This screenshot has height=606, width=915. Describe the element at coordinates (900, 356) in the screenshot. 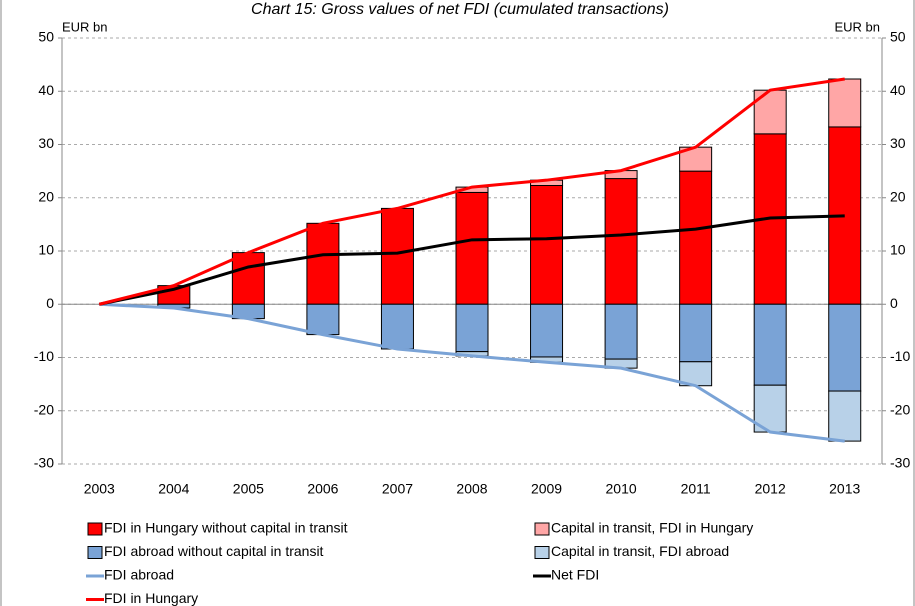

I see `y2-tick-label: -10` at that location.